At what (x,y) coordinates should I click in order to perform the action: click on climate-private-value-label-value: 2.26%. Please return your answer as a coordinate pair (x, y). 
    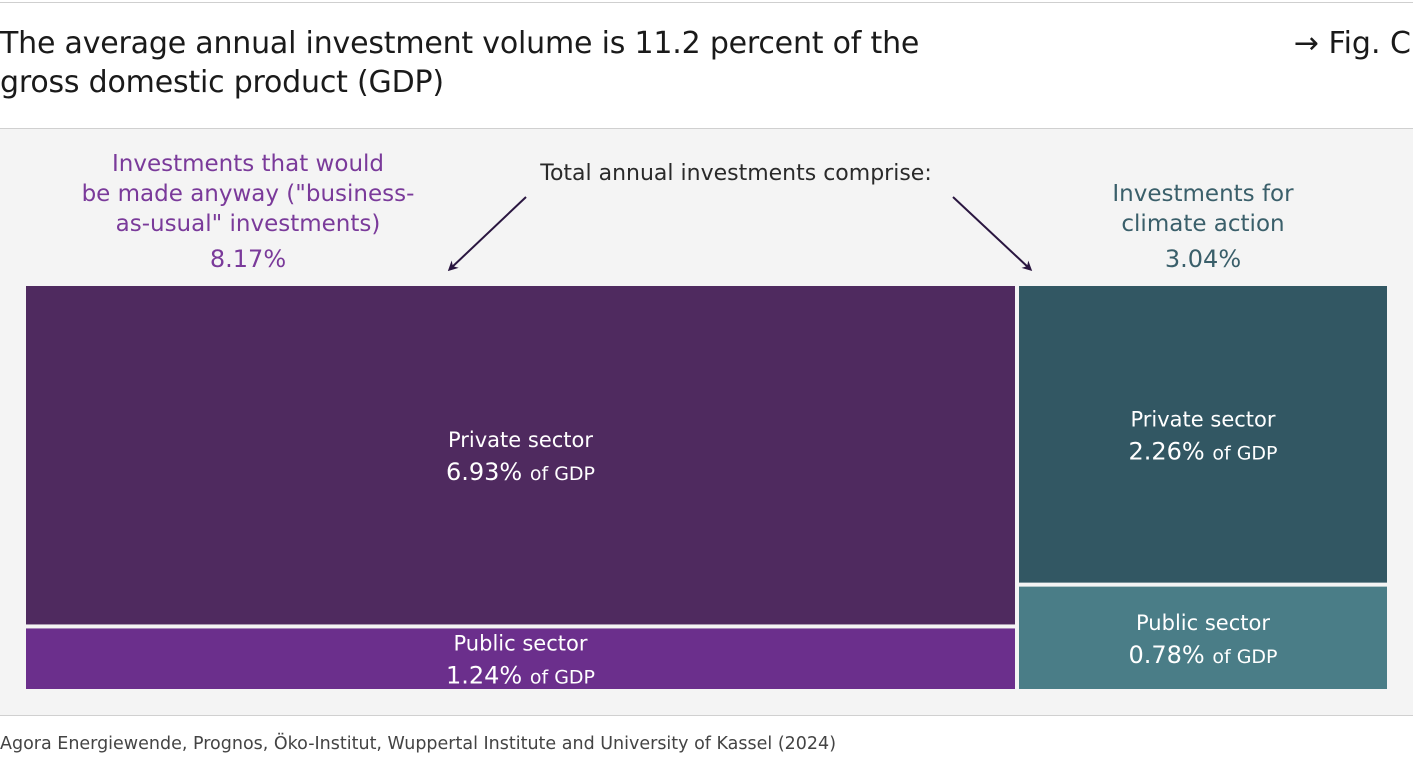
    Looking at the image, I should click on (1170, 451).